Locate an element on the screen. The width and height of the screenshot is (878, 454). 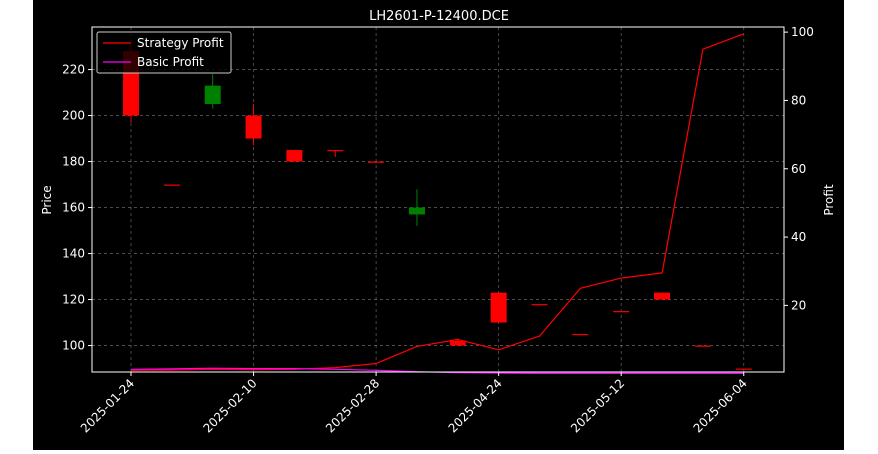
right-tick-label: 60 is located at coordinates (798, 169).